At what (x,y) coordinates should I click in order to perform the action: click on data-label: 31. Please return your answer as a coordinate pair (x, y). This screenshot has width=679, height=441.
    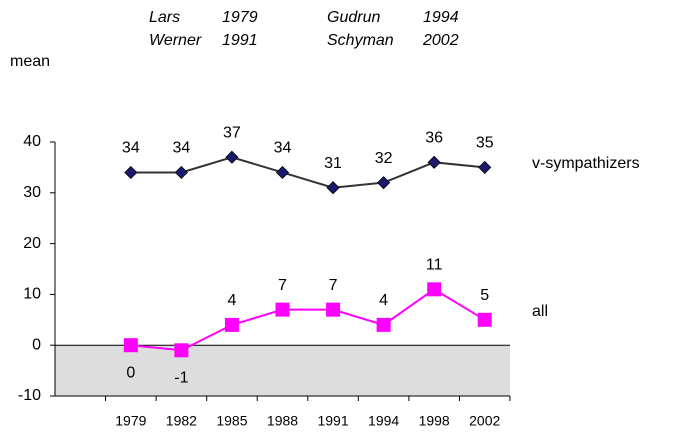
    Looking at the image, I should click on (333, 163).